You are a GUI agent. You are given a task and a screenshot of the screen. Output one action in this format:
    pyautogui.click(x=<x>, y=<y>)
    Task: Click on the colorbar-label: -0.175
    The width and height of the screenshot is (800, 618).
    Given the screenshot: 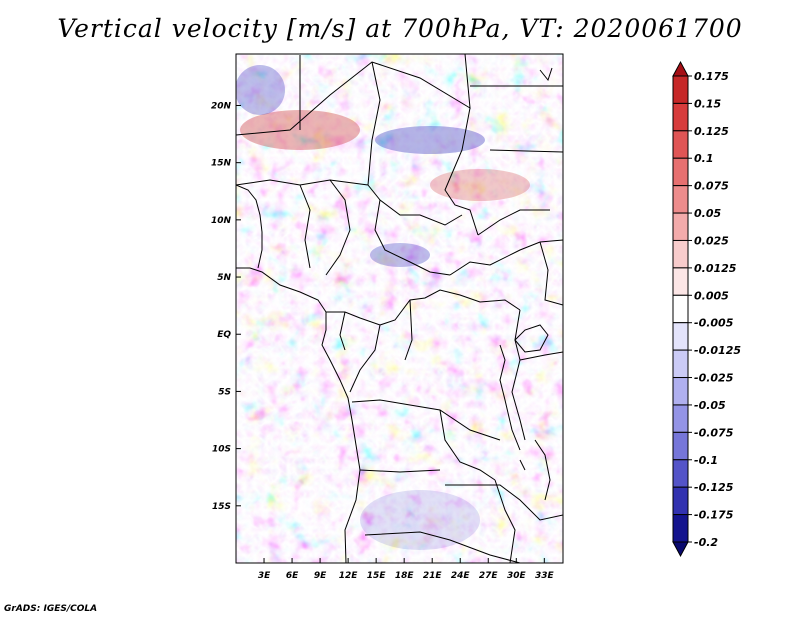 What is the action you would take?
    pyautogui.click(x=714, y=515)
    